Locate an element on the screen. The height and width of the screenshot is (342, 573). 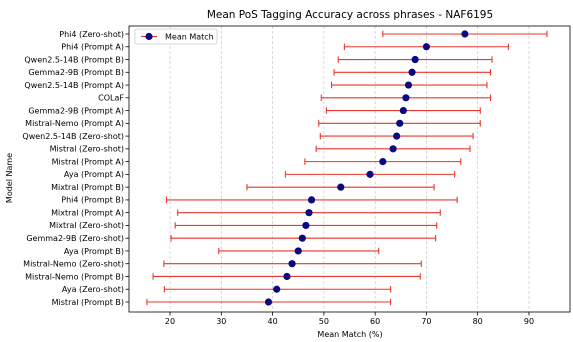
legend-marker-swatch is located at coordinates (149, 36).